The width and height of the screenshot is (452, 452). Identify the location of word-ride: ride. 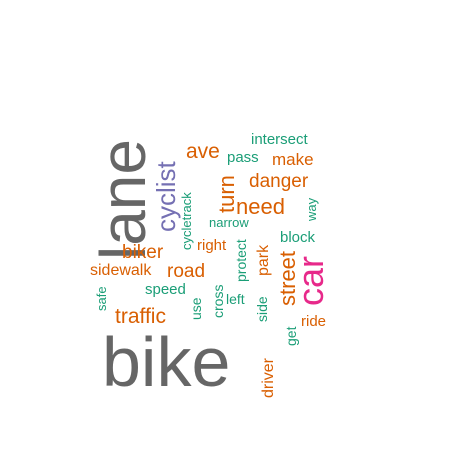
(313, 321).